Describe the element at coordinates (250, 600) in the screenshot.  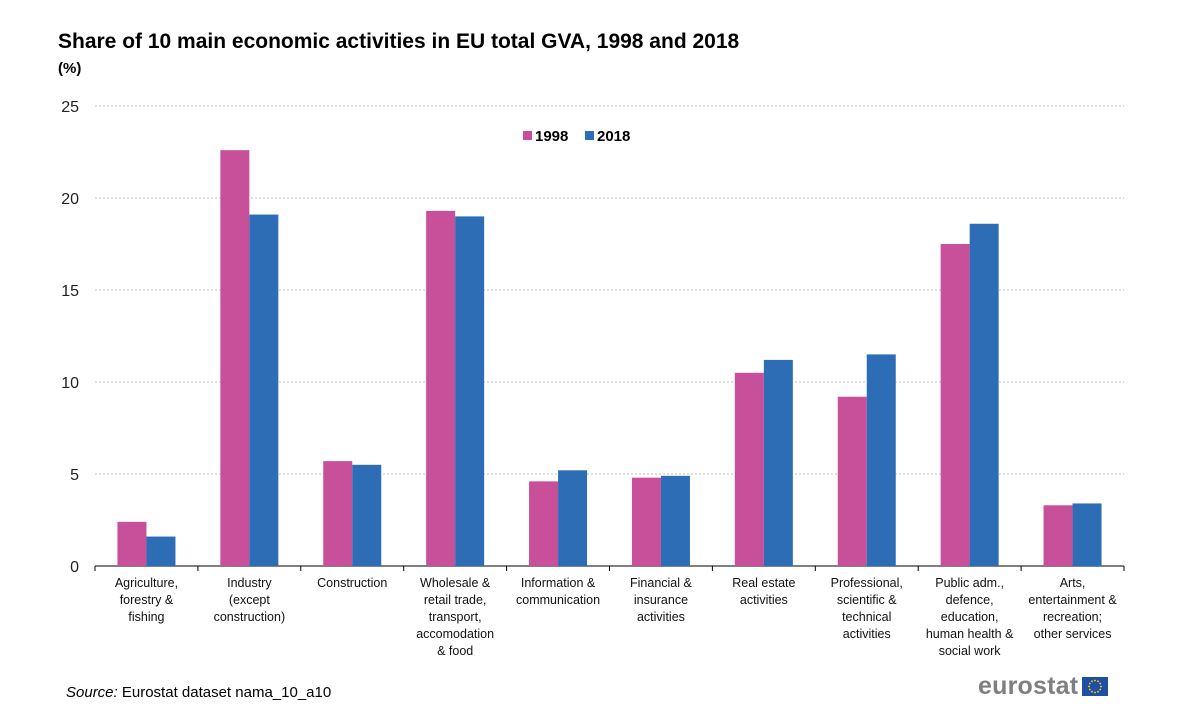
I see `x-tick-label: (except` at that location.